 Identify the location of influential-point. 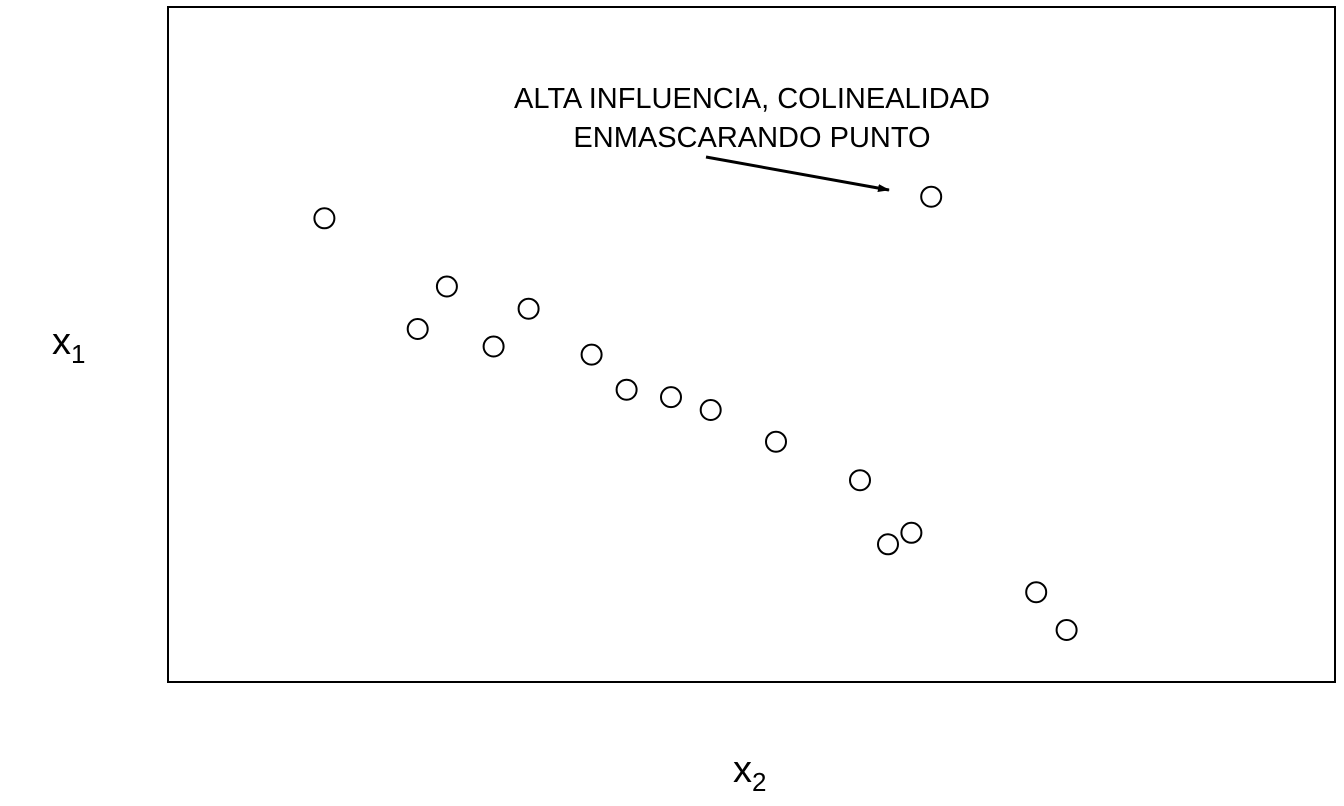
(931, 196).